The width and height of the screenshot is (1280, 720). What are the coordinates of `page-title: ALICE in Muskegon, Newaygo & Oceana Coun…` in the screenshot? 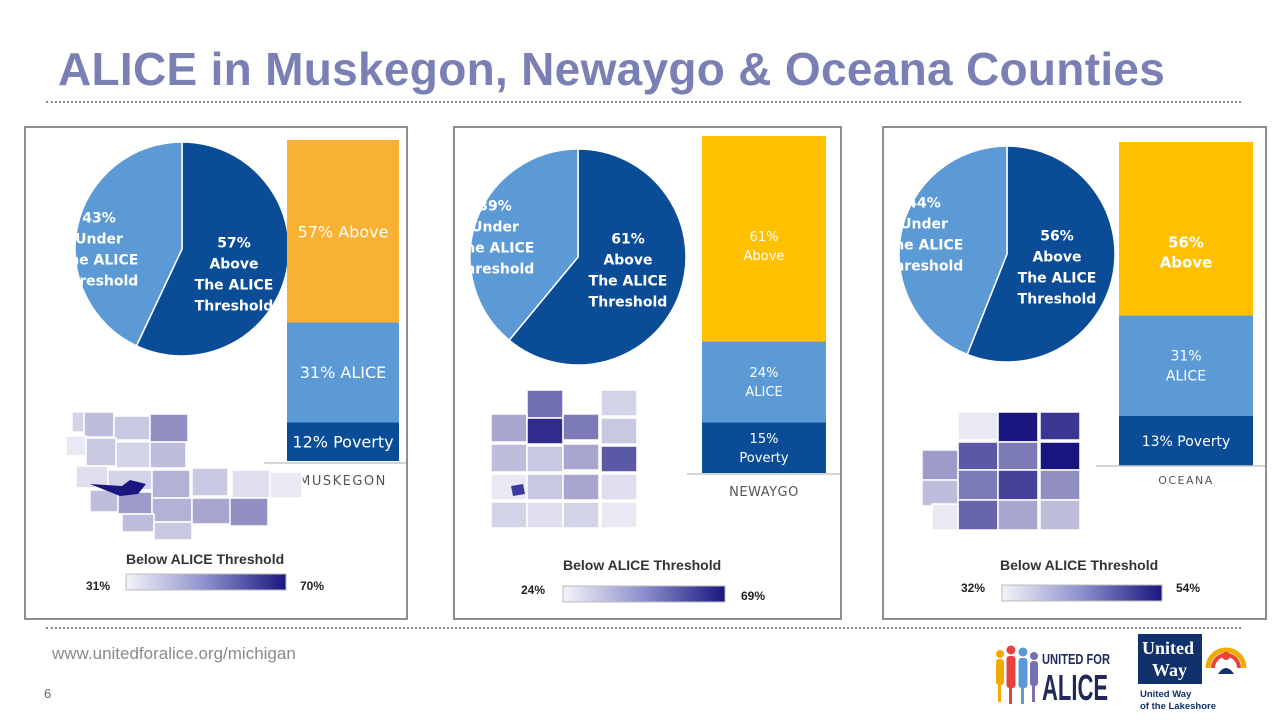 It's located at (612, 69).